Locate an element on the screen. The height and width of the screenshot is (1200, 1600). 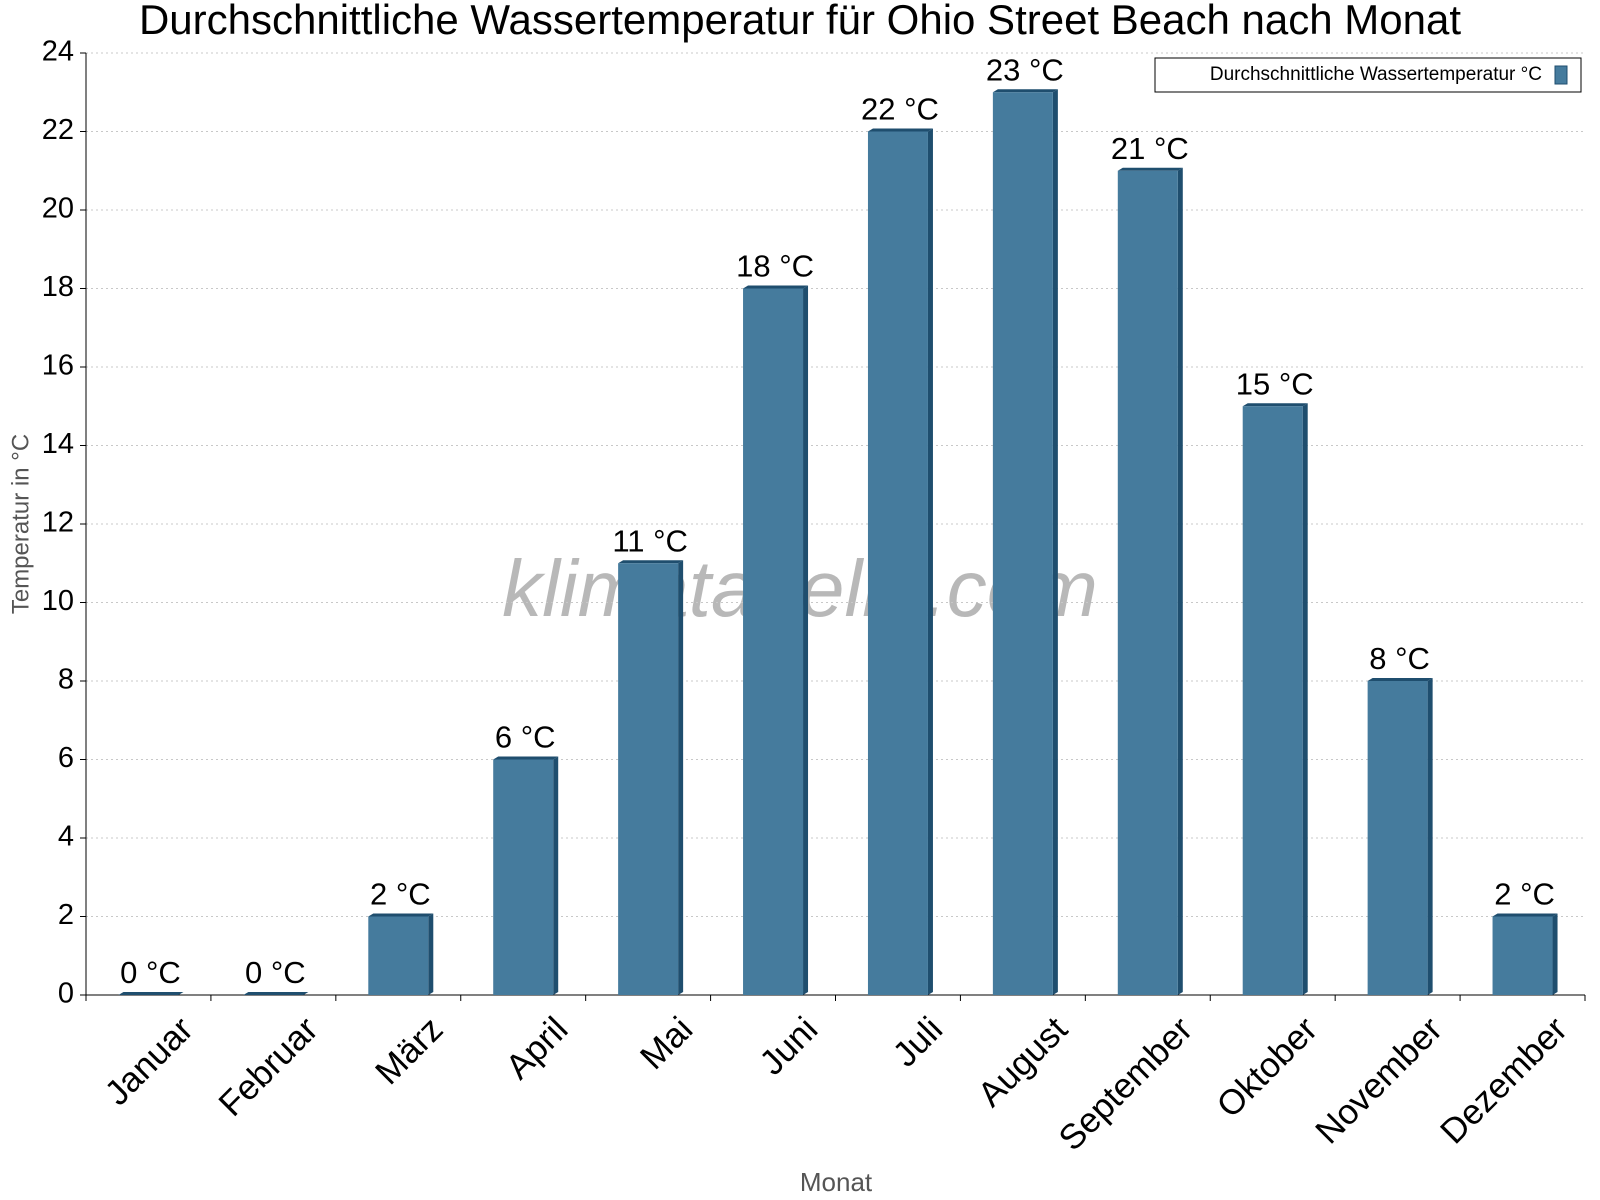
y-tick-label: 4 is located at coordinates (66, 837).